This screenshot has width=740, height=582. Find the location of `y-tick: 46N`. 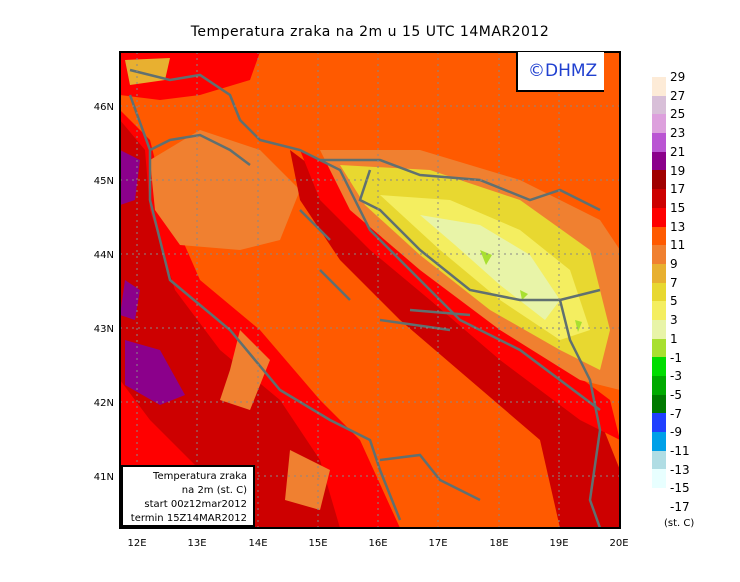

y-tick: 46N is located at coordinates (104, 107).